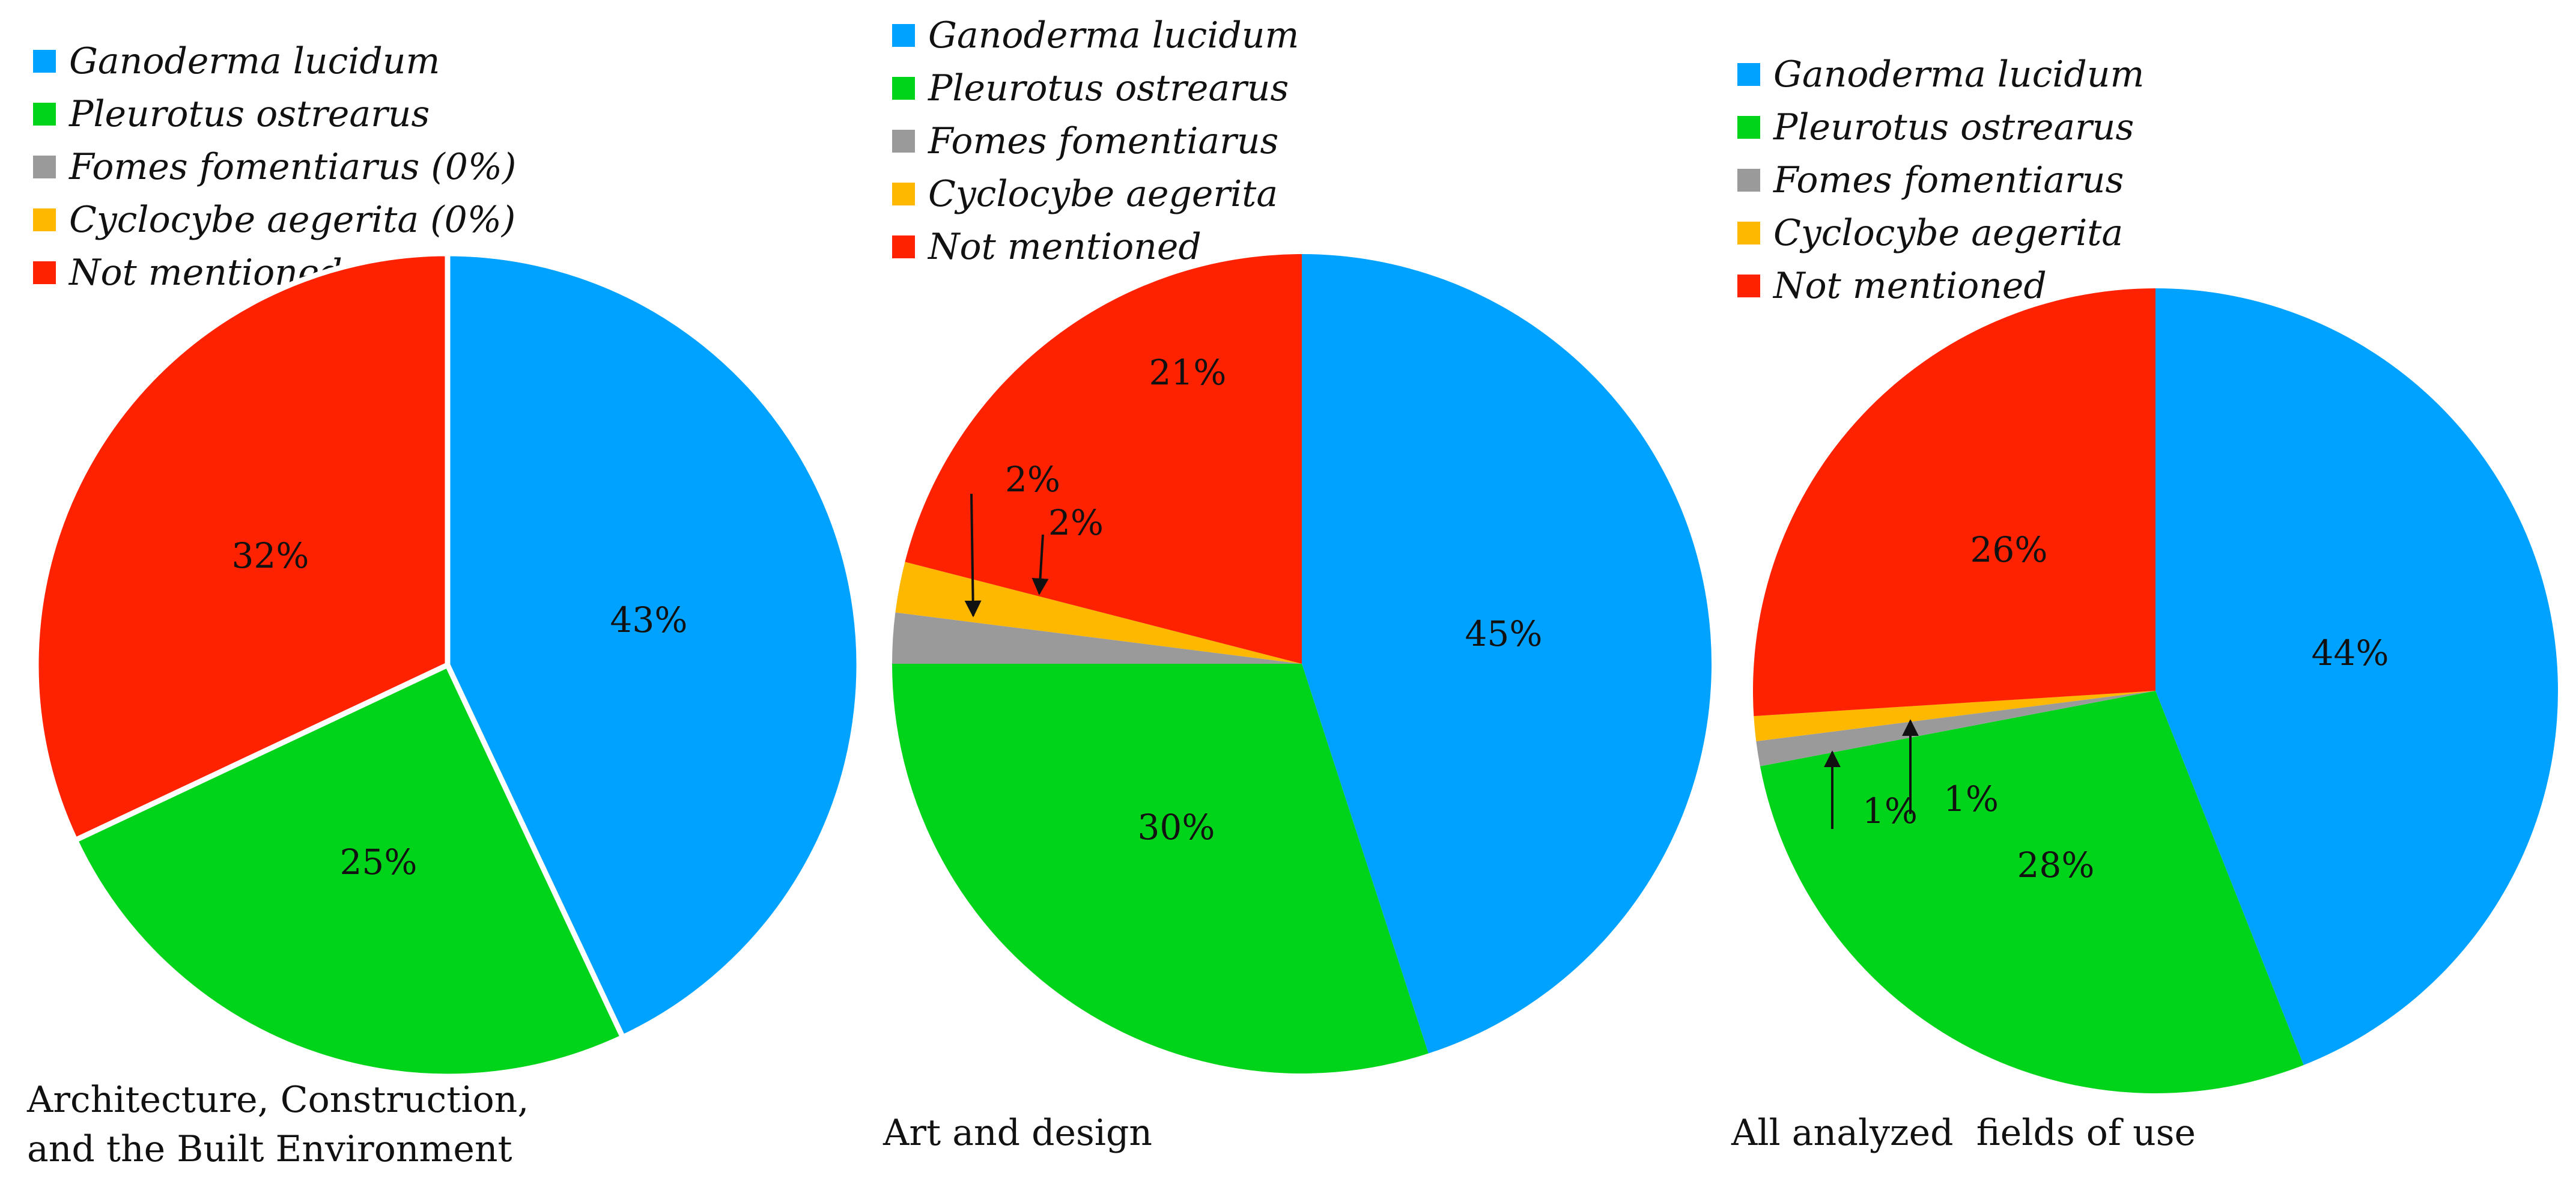 The image size is (2576, 1184). Describe the element at coordinates (379, 862) in the screenshot. I see `data-label-pleurotus-ostrearus: 25%` at that location.